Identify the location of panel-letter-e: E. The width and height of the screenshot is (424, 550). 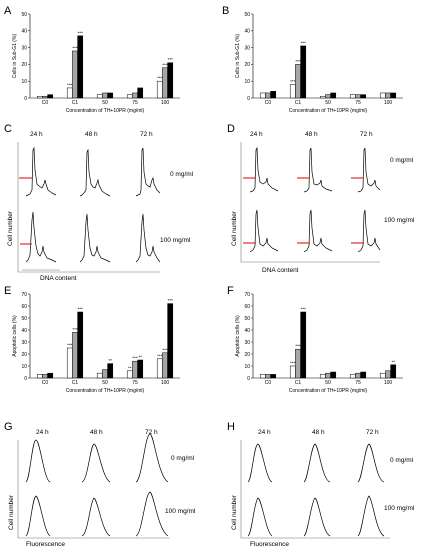
(7, 291).